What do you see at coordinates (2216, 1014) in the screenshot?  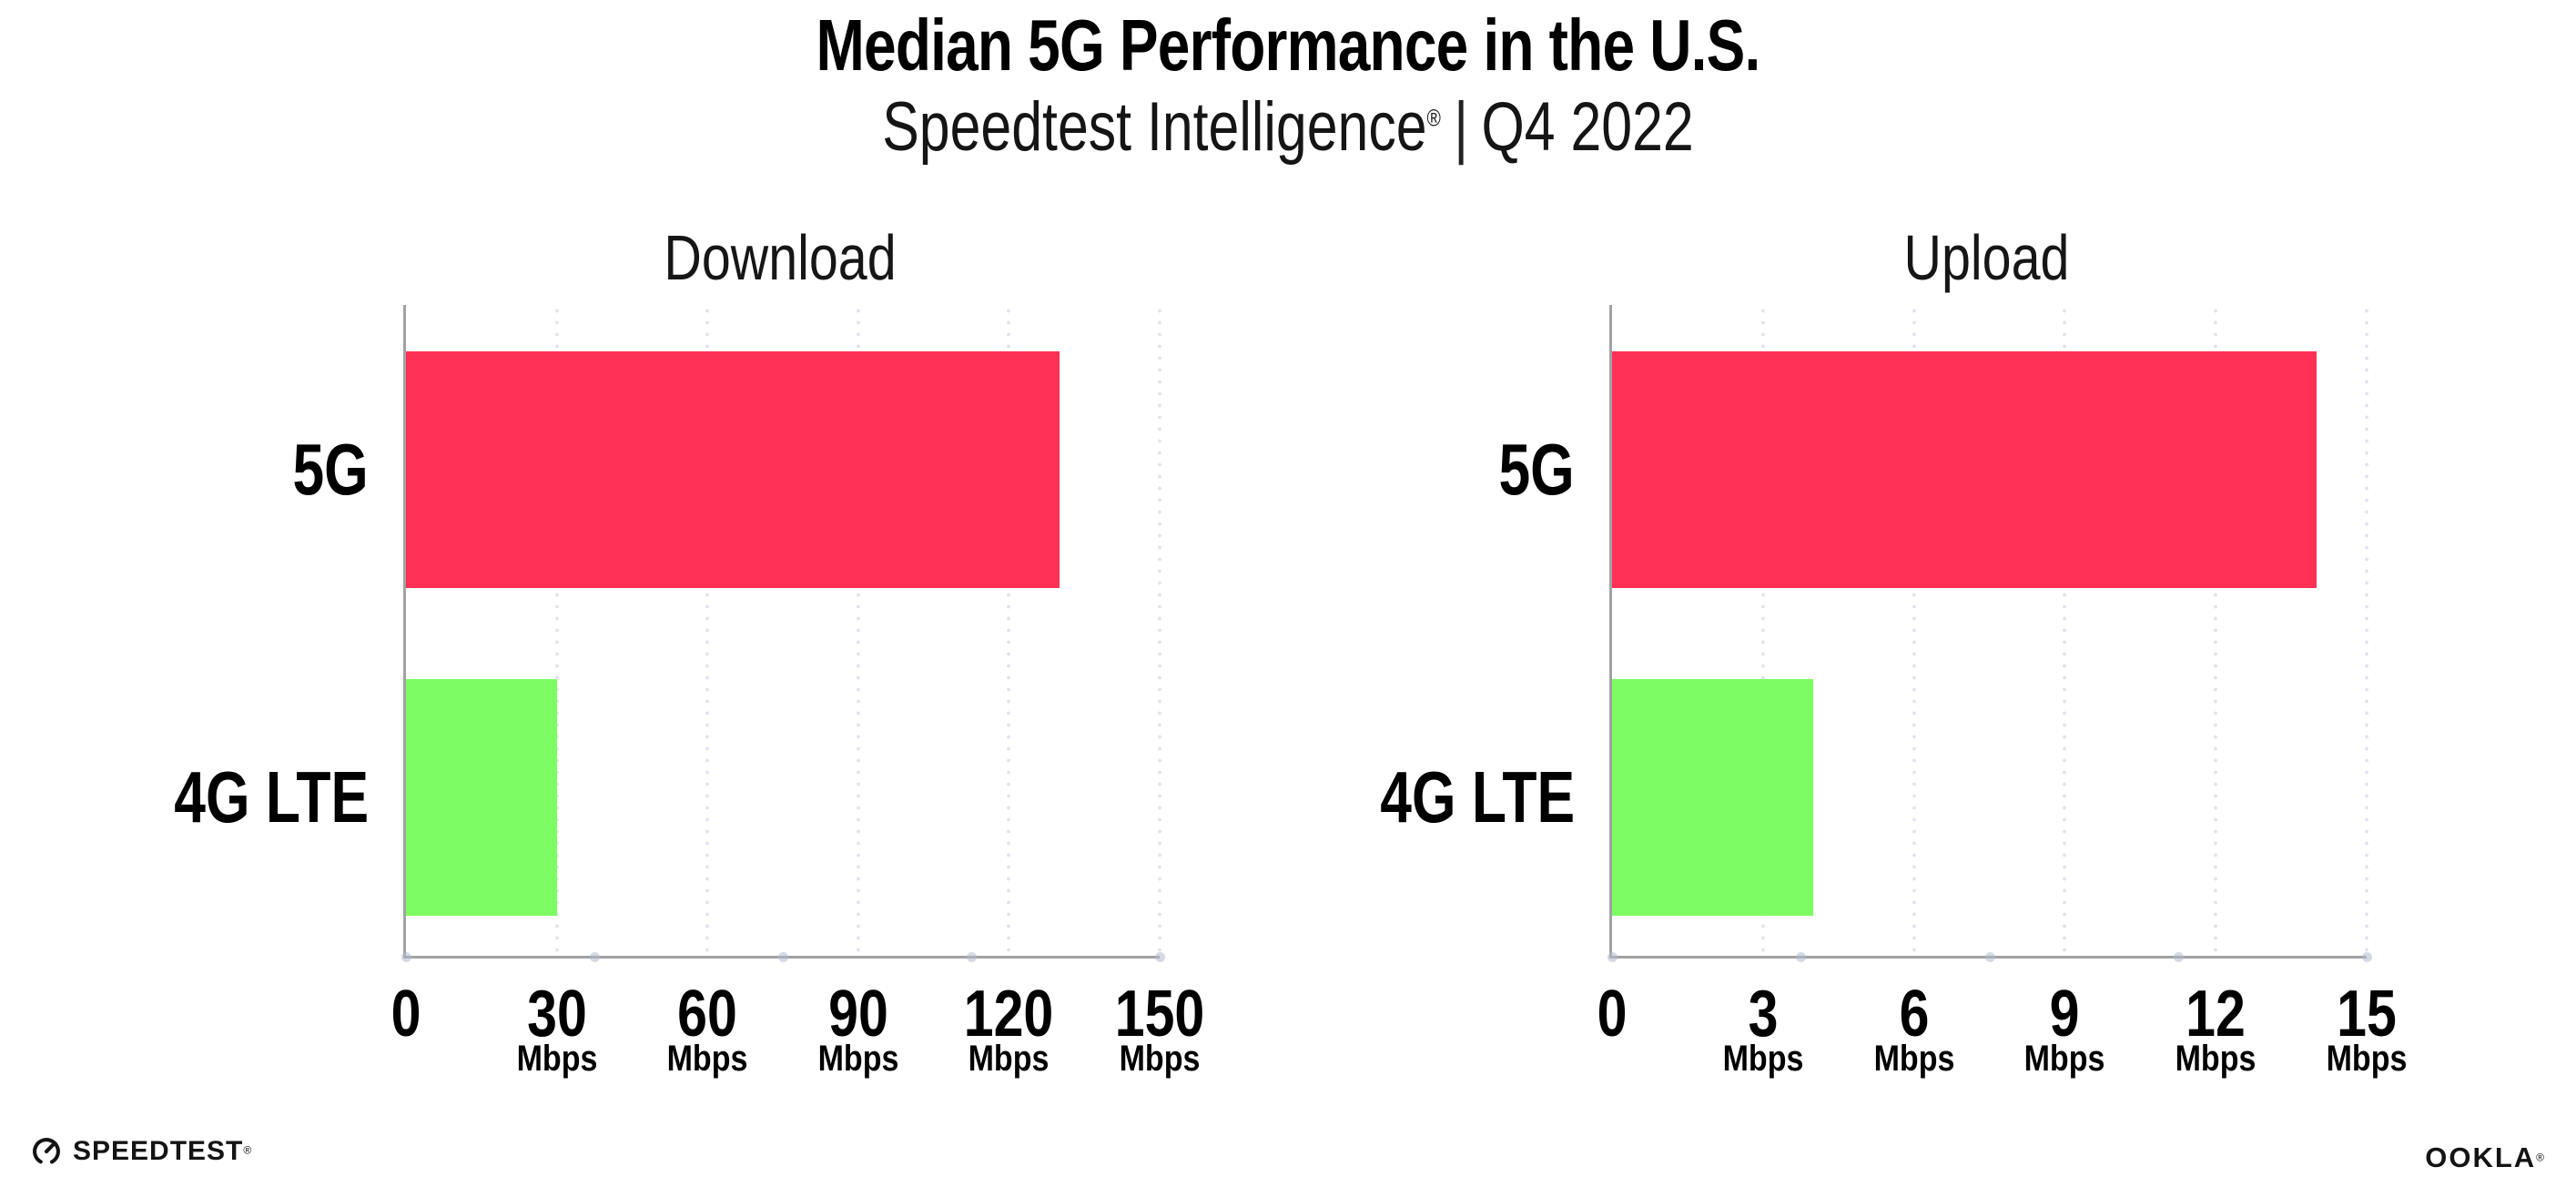 I see `x-tick-label: 12` at bounding box center [2216, 1014].